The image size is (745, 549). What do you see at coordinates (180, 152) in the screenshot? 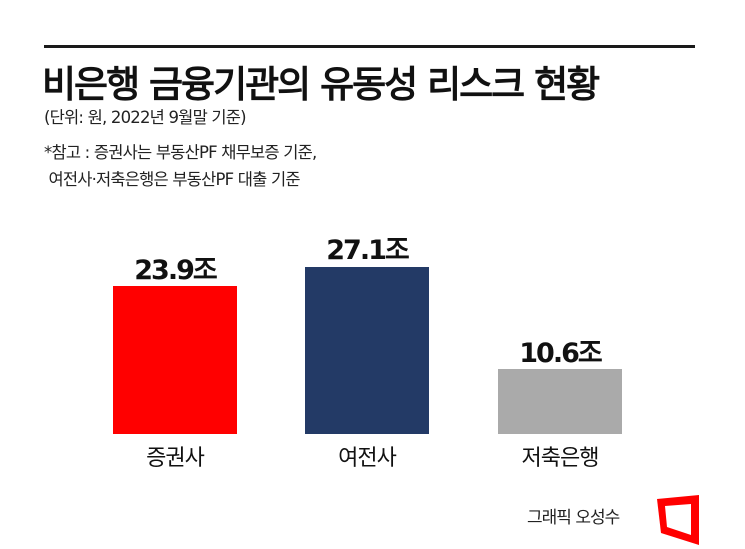
I see `note-line-1: *참고 : 증권사는 부동산PF 채무보증 기준,` at bounding box center [180, 152].